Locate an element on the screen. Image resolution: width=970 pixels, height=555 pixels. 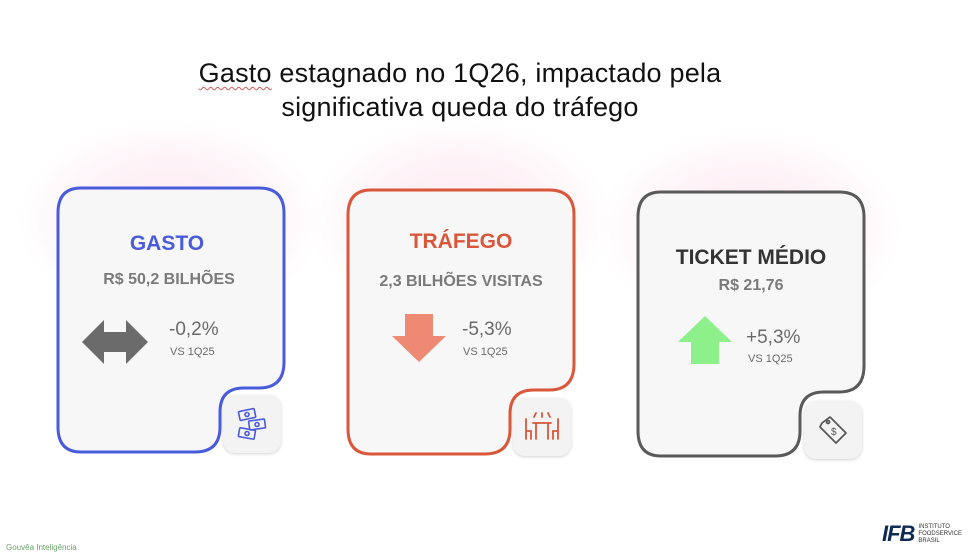
title-line2: significativa queda do tráfego is located at coordinates (460, 107).